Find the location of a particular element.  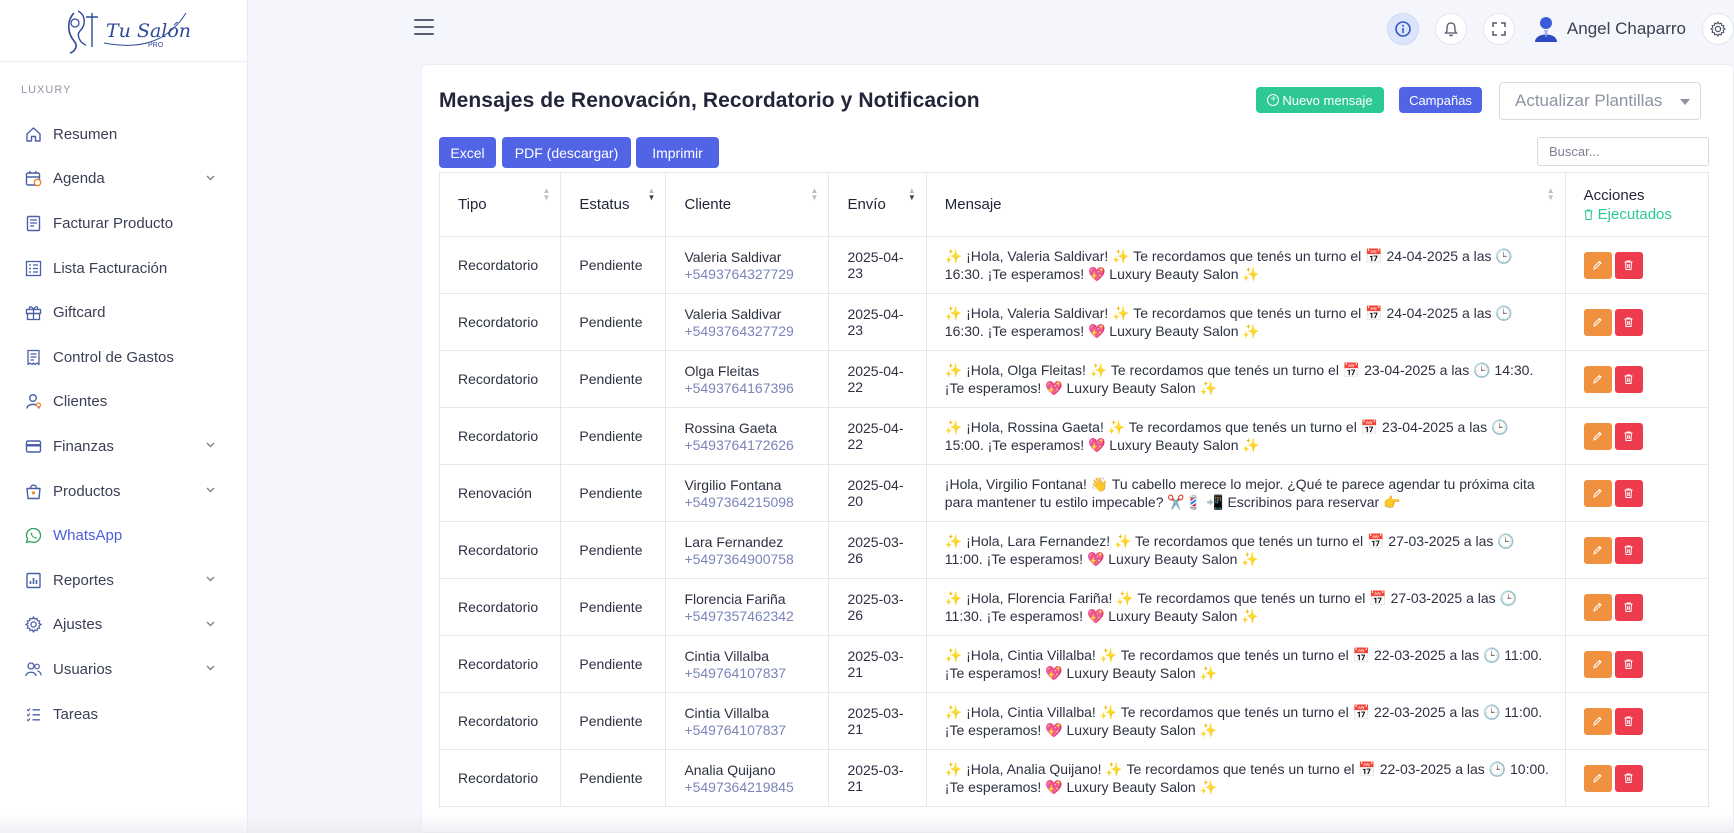

brand-logo: Tu Salón PRO is located at coordinates (123, 31).